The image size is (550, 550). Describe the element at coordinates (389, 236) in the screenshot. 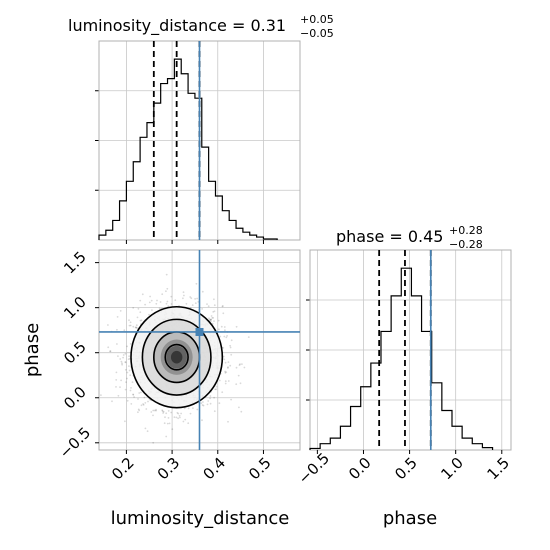

I see `phase-title: phase = 0.45` at that location.